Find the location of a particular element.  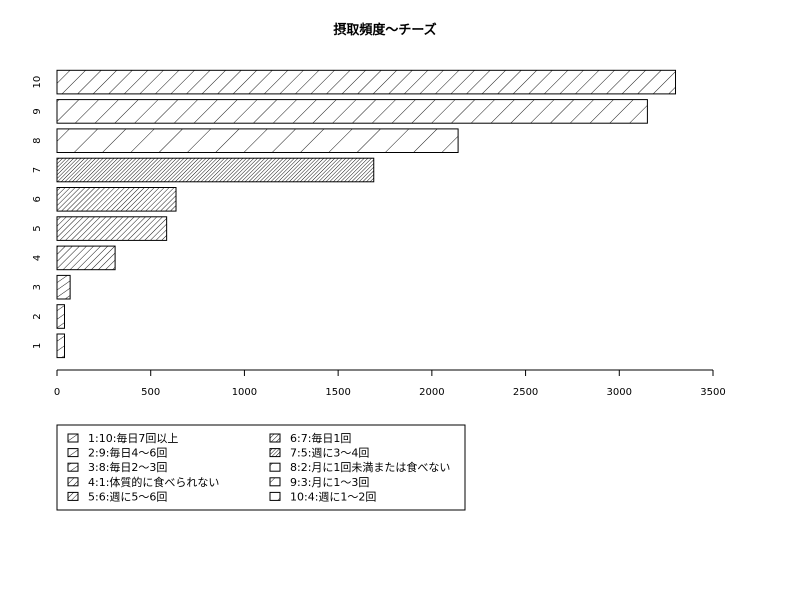

x-axis: 0 500 1000 1500 2000 2500 3000 3500 is located at coordinates (390, 383).